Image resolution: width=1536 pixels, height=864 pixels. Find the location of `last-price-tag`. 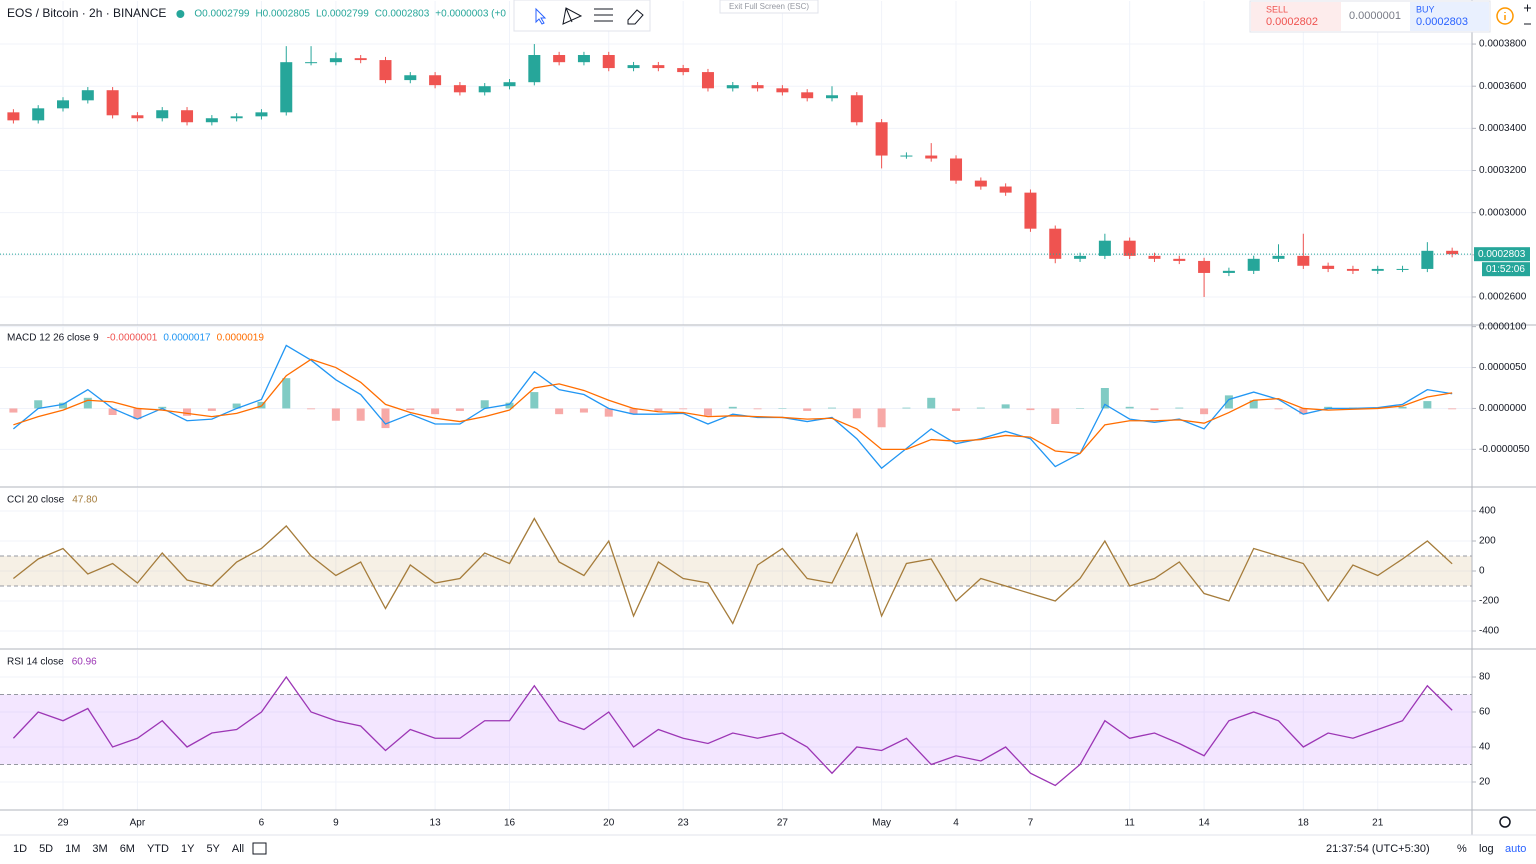

last-price-tag is located at coordinates (1502, 254).